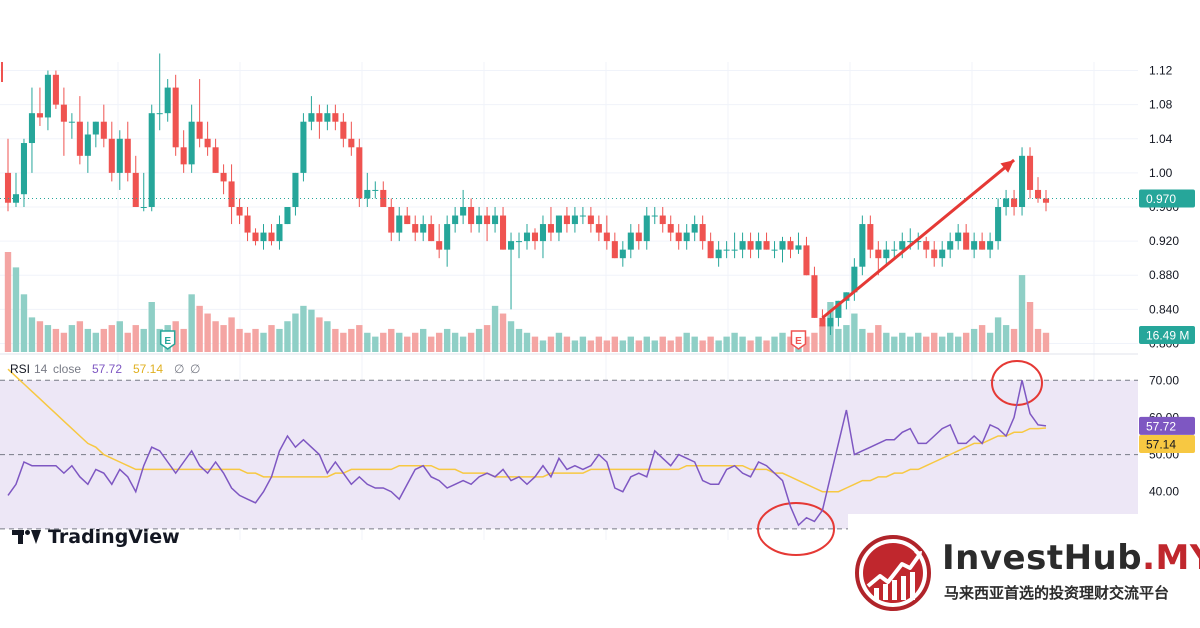 Image resolution: width=1200 pixels, height=628 pixels. What do you see at coordinates (1071, 558) in the screenshot?
I see `investhub-wordmark: InvestHub.MY` at bounding box center [1071, 558].